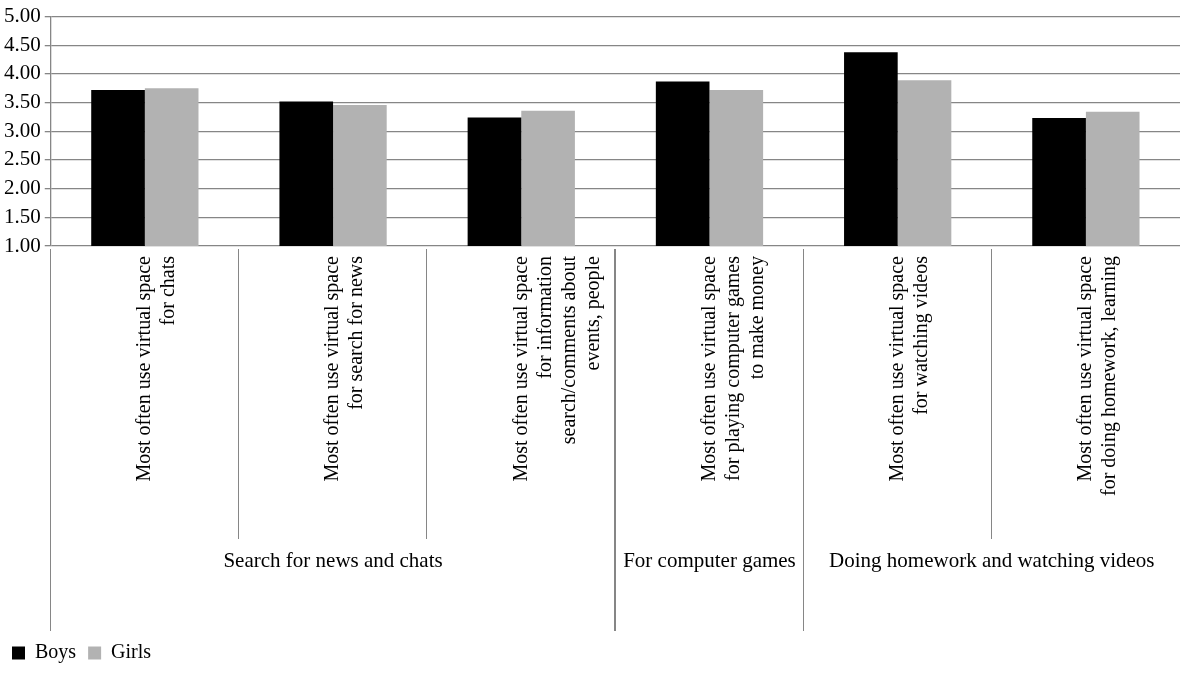  I want to click on legend-label: Girls, so click(131, 651).